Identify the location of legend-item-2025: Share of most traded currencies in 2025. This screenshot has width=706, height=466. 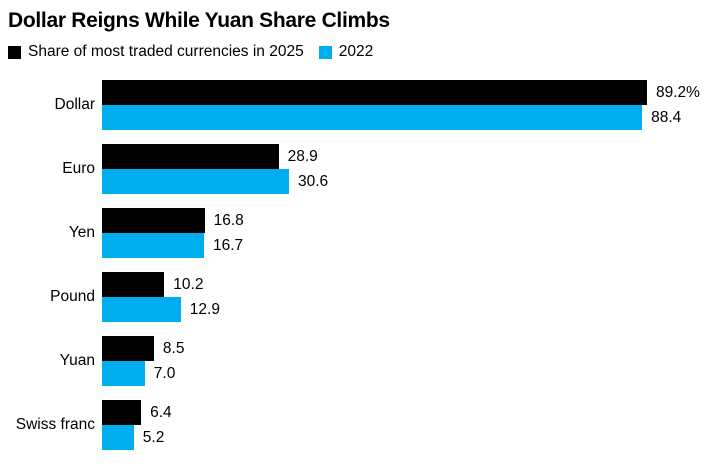
(156, 52).